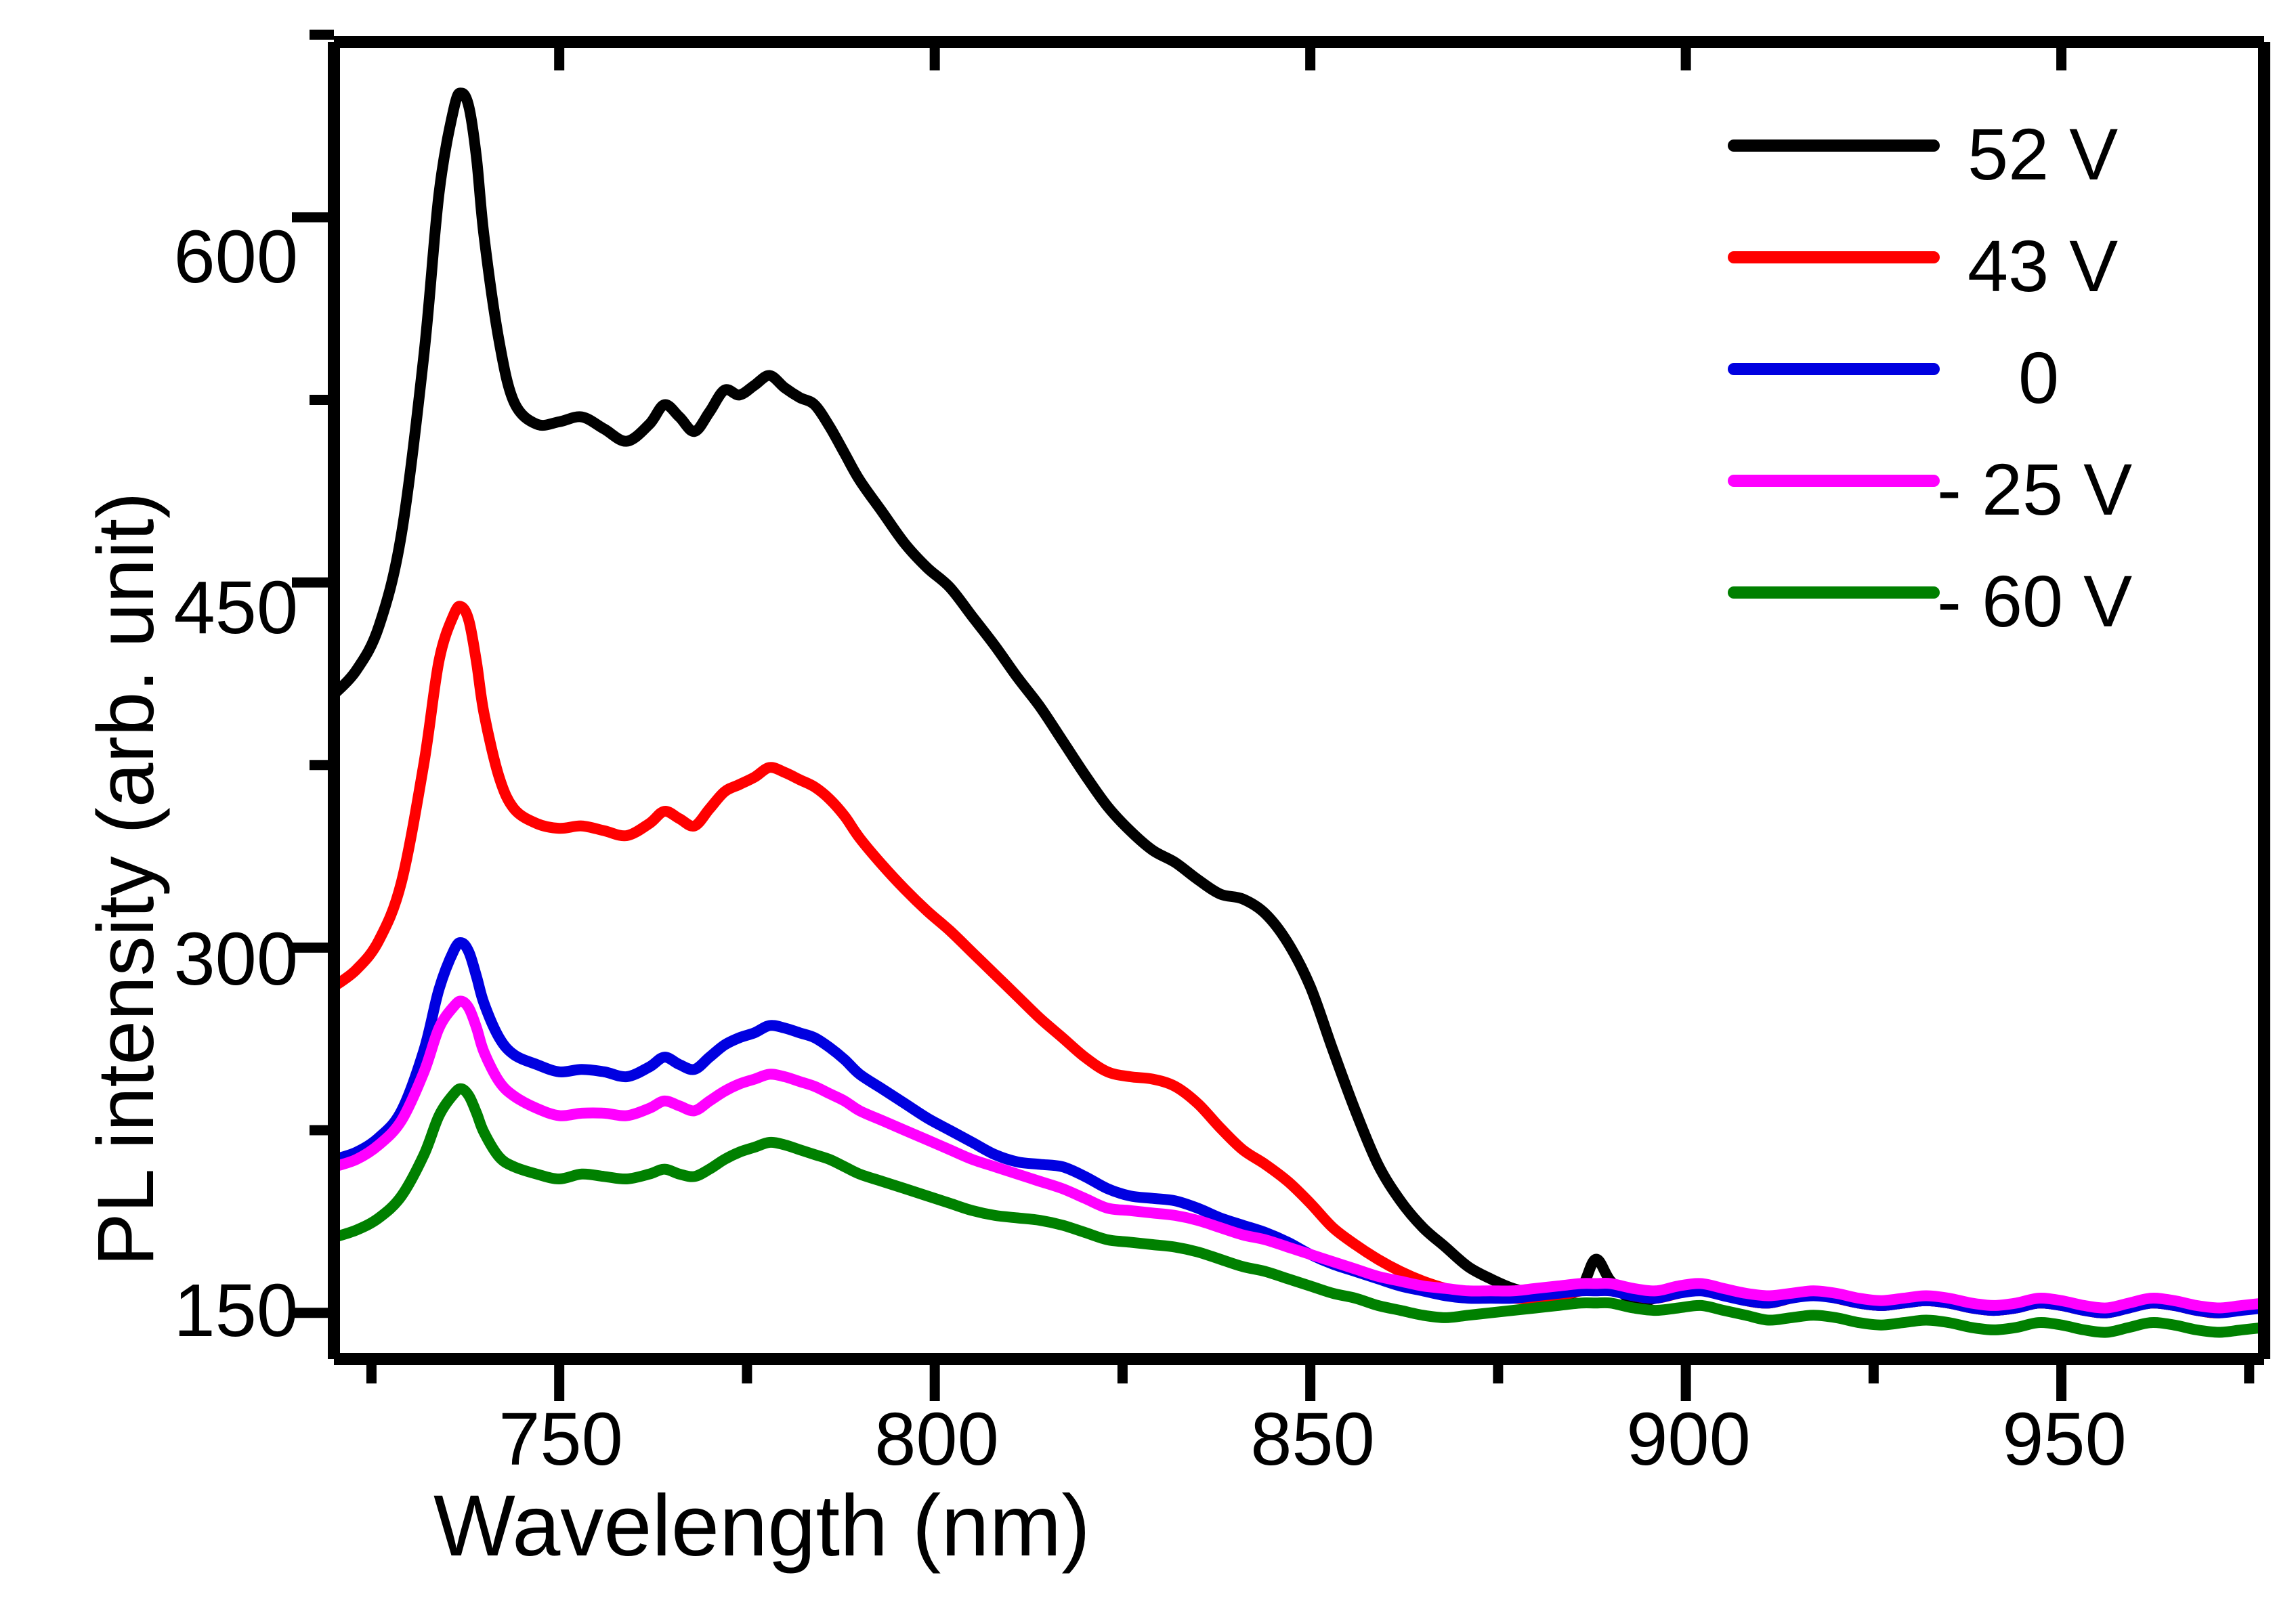  What do you see at coordinates (2044, 154) in the screenshot?
I see `legend-label-52v: 52 V` at bounding box center [2044, 154].